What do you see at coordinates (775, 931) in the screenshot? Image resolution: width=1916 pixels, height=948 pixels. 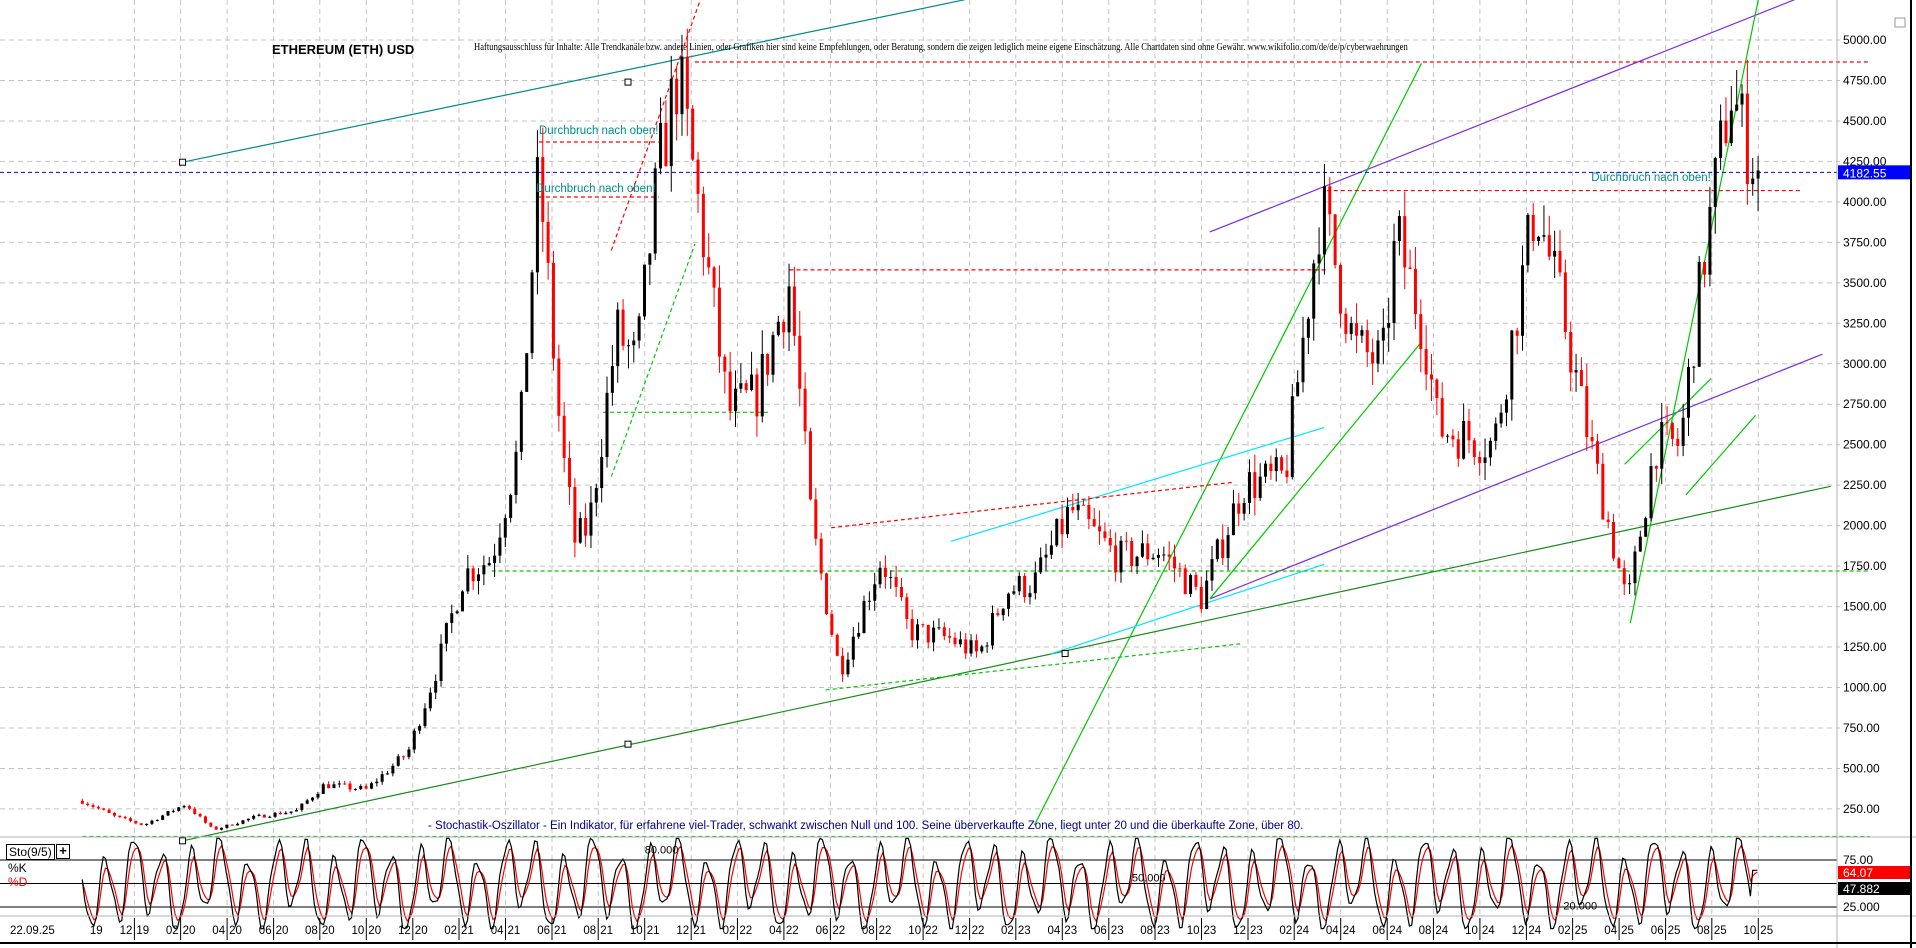 I see `date-label-month: 04` at bounding box center [775, 931].